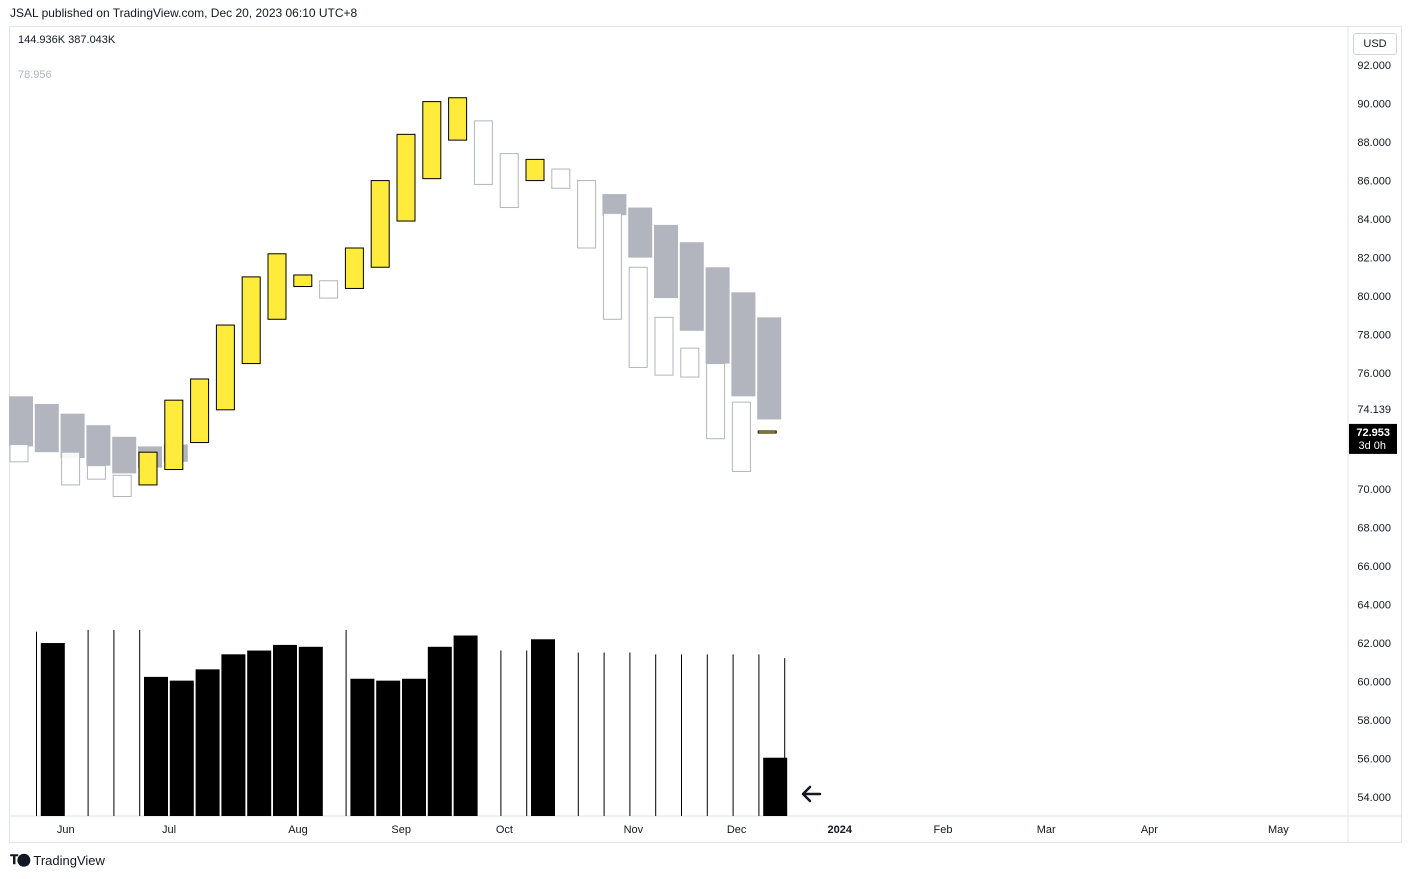  What do you see at coordinates (1375, 44) in the screenshot?
I see `currency-button: USD` at bounding box center [1375, 44].